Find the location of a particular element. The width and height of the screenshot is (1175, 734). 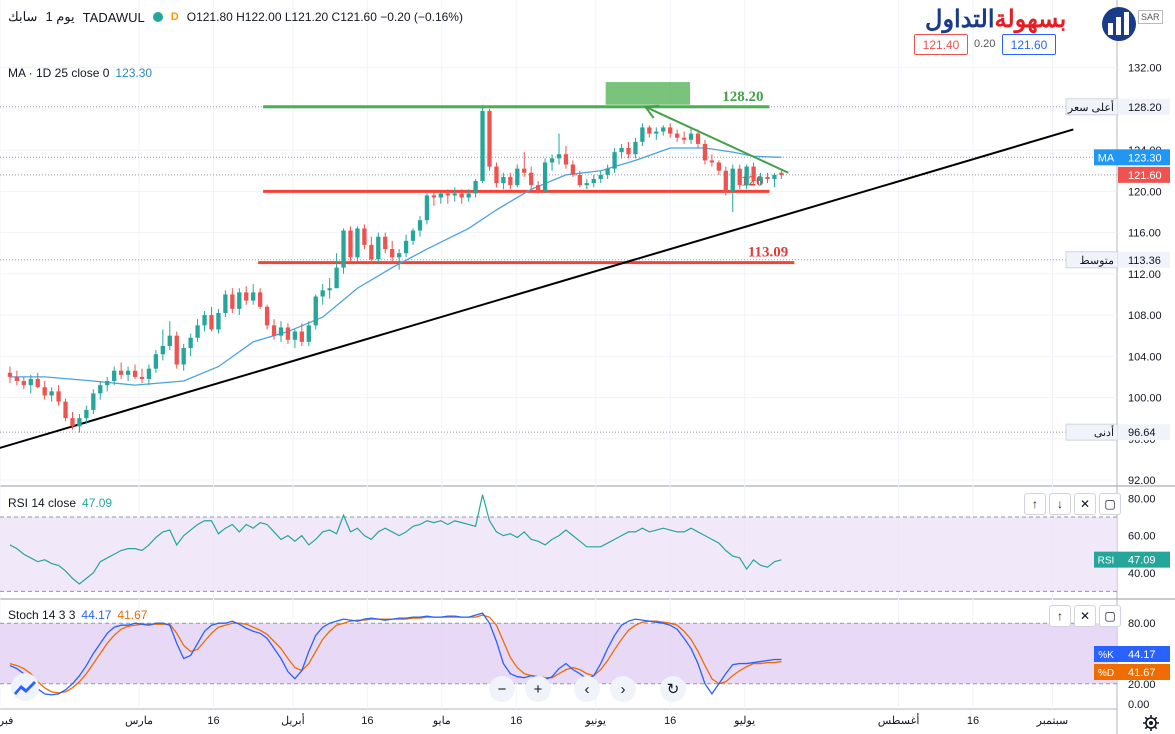

buy-price-box: 121.60 is located at coordinates (1029, 44).